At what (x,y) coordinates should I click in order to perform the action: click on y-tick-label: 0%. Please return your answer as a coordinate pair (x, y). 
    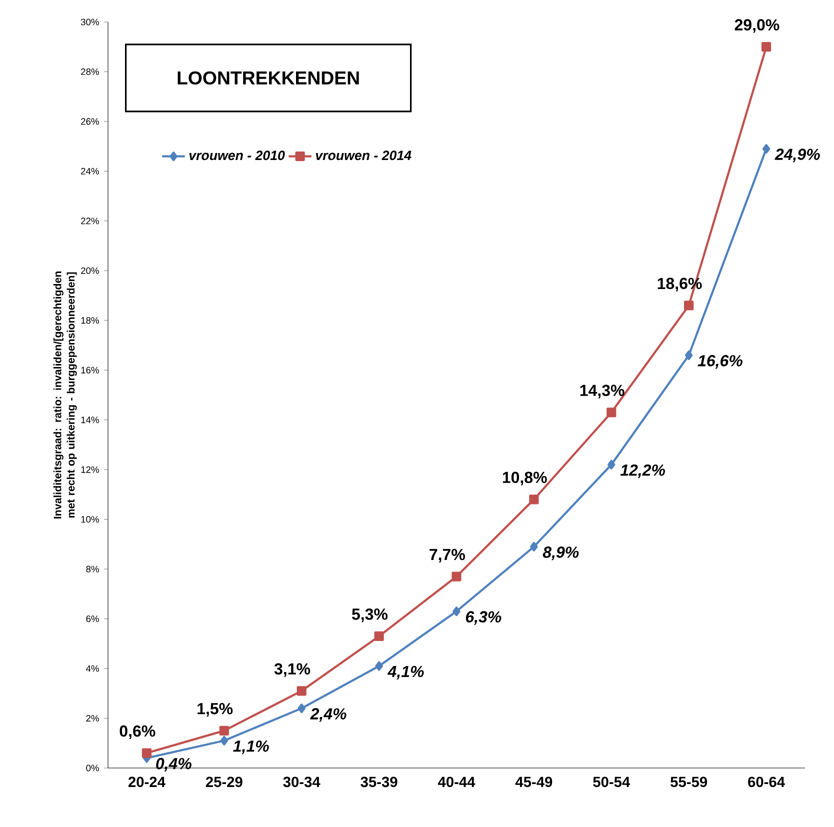
    Looking at the image, I should click on (92, 768).